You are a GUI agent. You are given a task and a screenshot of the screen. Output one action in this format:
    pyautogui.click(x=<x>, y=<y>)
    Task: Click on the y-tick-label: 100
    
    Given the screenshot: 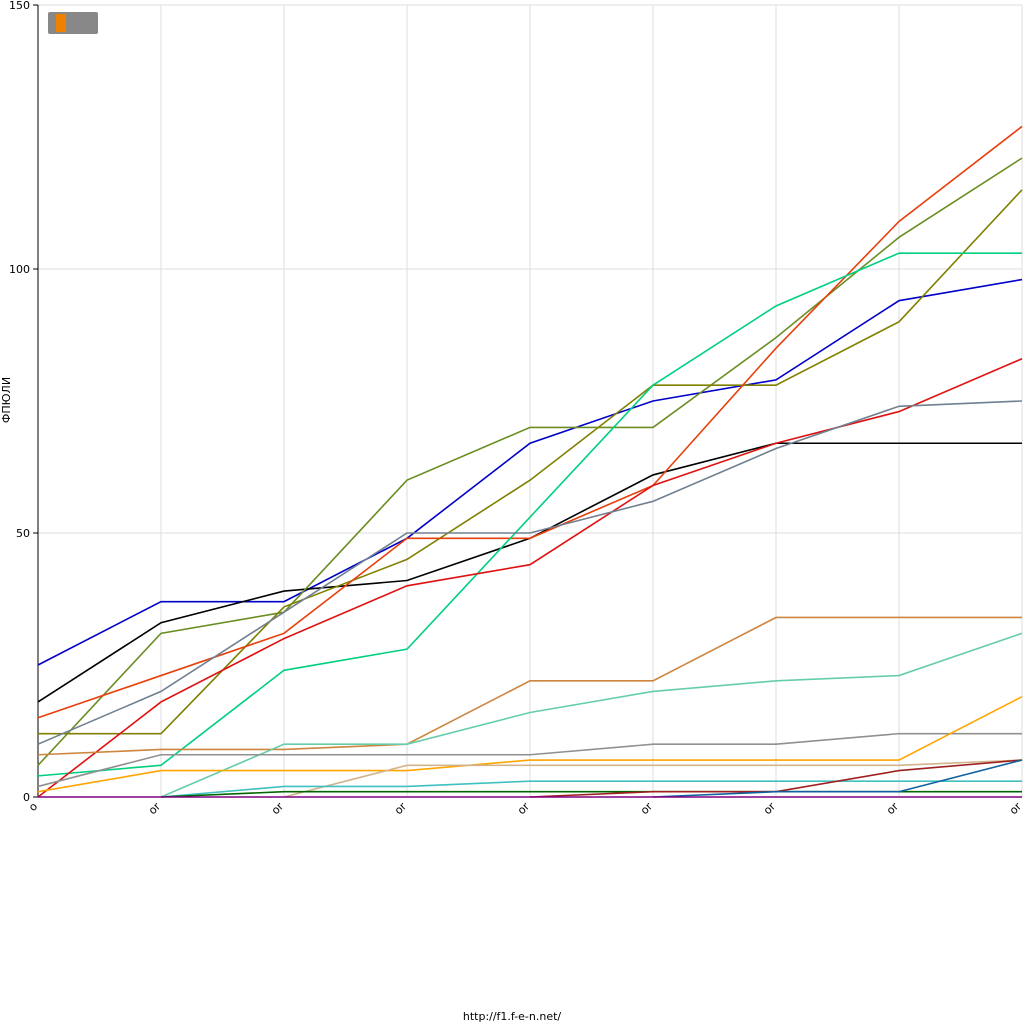 What is the action you would take?
    pyautogui.click(x=19, y=269)
    